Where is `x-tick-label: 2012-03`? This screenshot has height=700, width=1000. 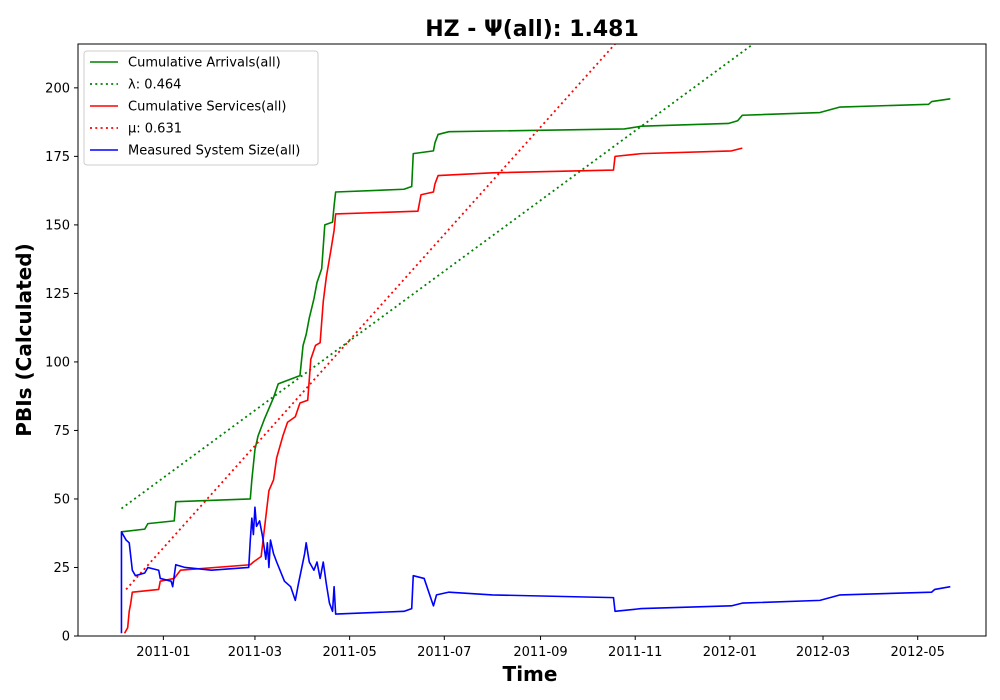
x-tick-label: 2012-03 is located at coordinates (823, 652).